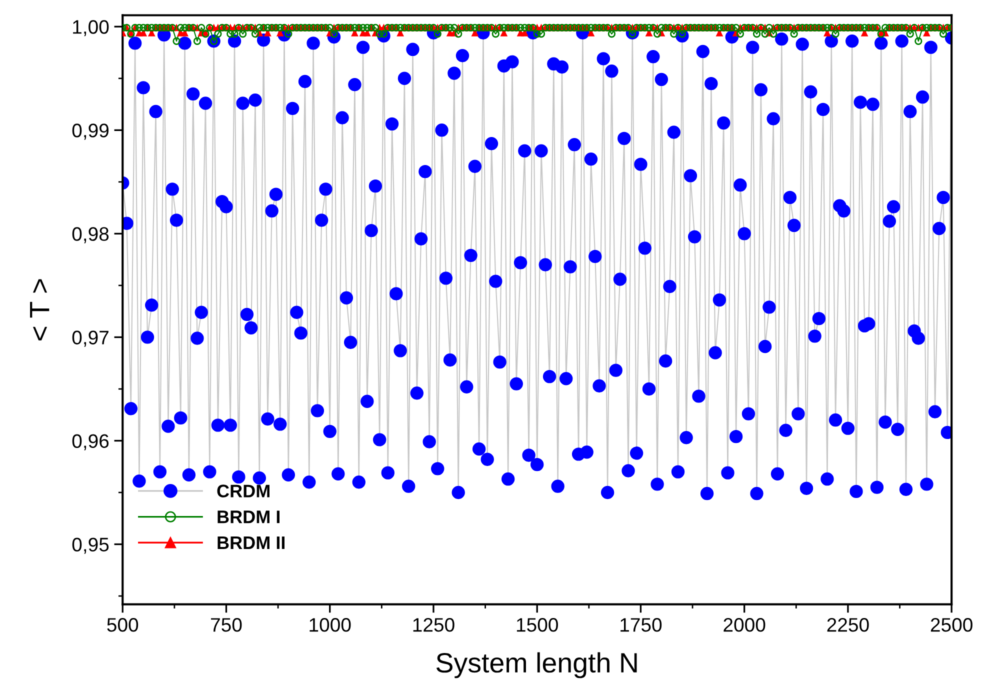 This screenshot has width=981, height=693. Describe the element at coordinates (40, 309) in the screenshot. I see `y-axis-title: < T >` at that location.